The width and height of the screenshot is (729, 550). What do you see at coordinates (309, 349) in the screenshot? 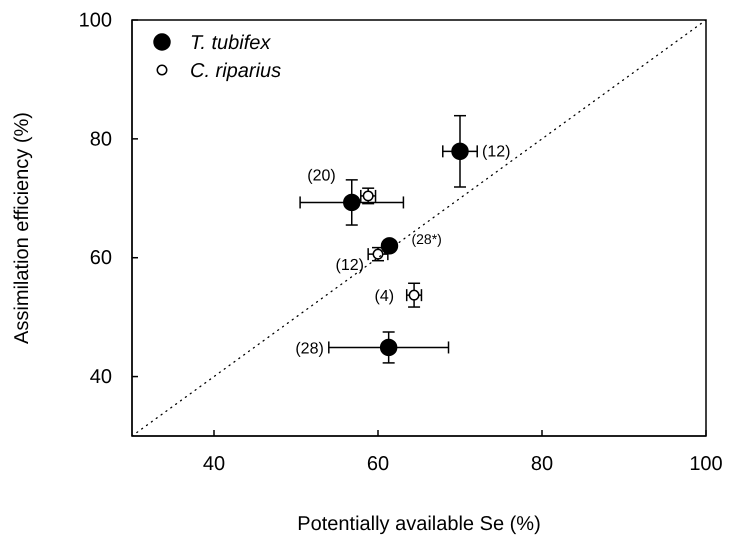
I see `annotation: (28)` at bounding box center [309, 349].